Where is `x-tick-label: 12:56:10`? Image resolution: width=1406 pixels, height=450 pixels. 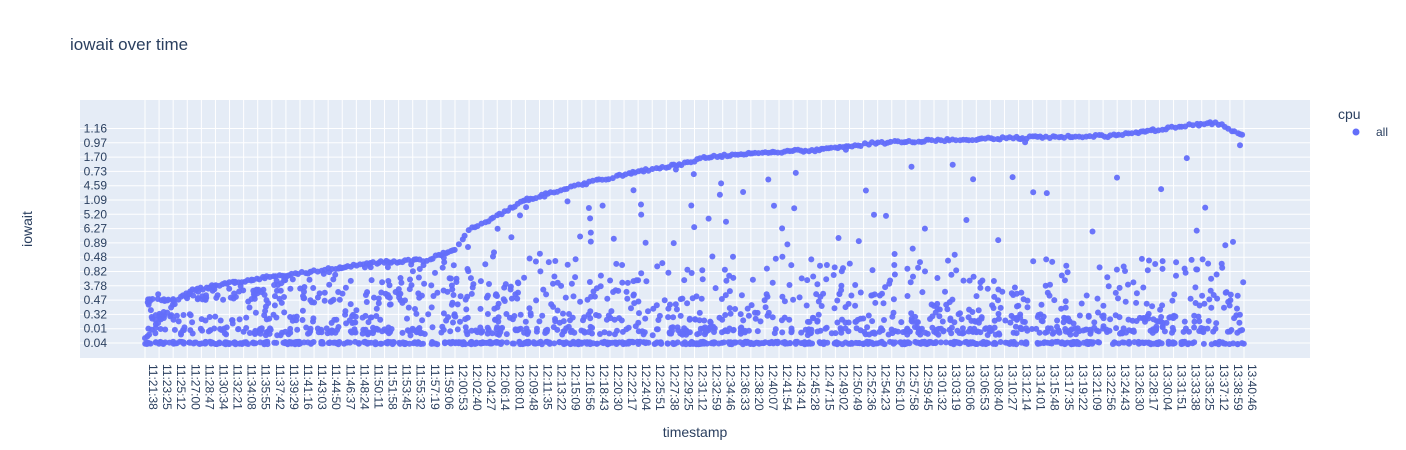 x-tick-label: 12:56:10 is located at coordinates (900, 387).